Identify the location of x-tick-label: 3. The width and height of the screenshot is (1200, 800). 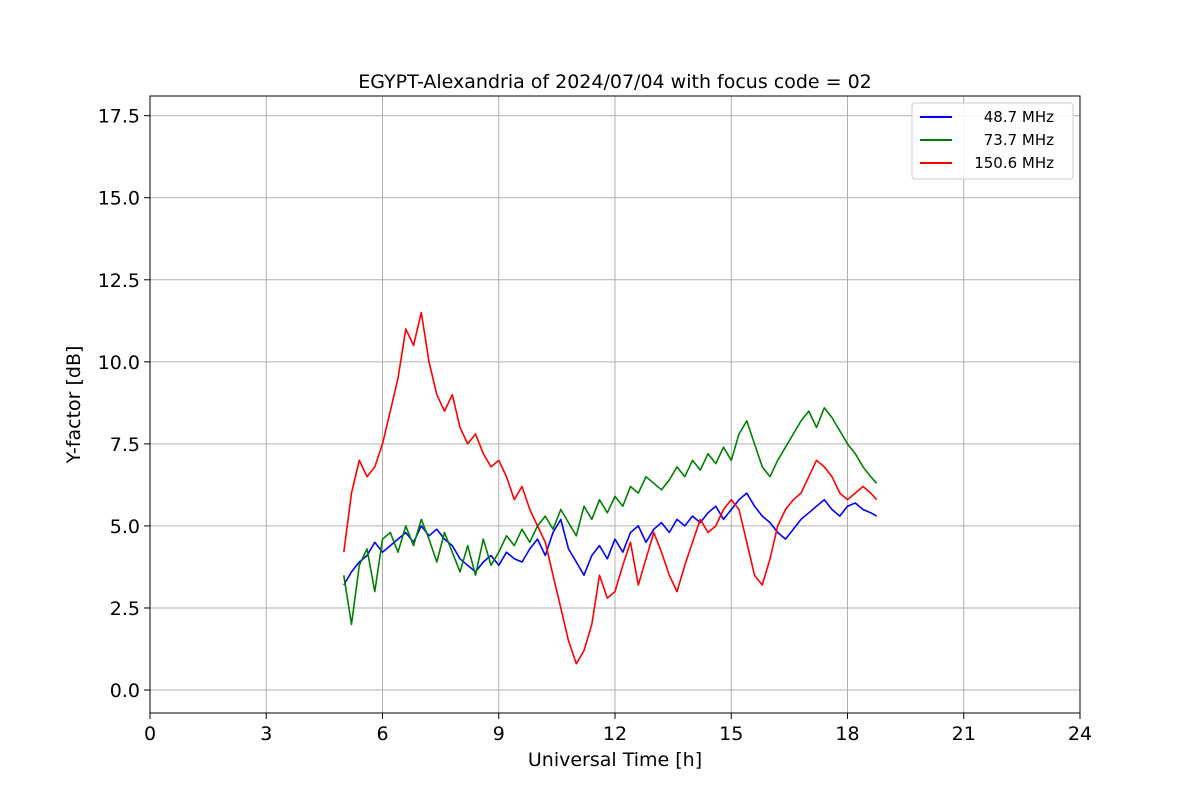
(266, 734).